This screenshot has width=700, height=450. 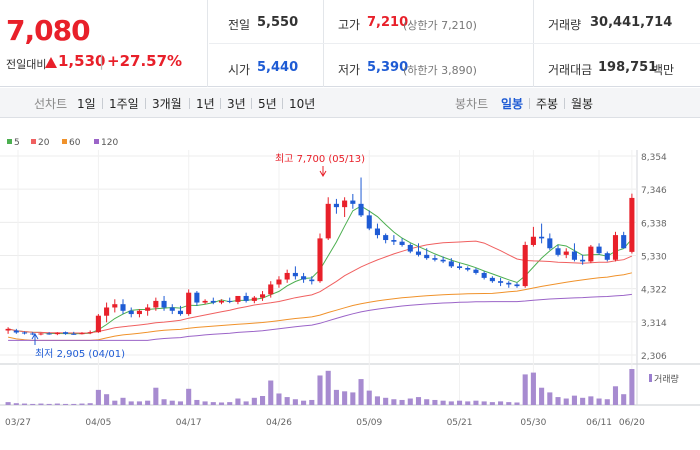 What do you see at coordinates (239, 70) in the screenshot?
I see `open-label: 시가` at bounding box center [239, 70].